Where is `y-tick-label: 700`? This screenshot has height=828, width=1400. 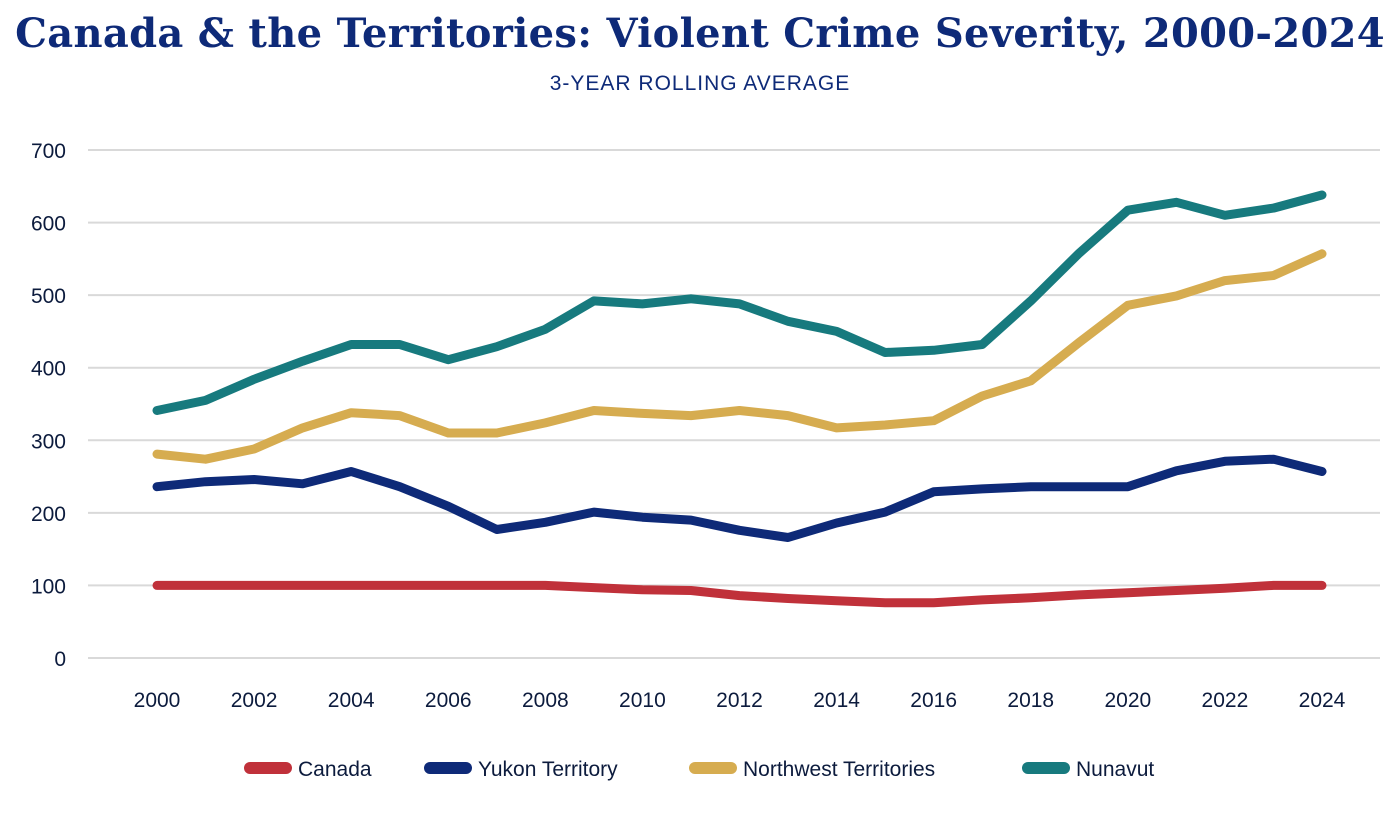
y-tick-label: 700 is located at coordinates (48, 151).